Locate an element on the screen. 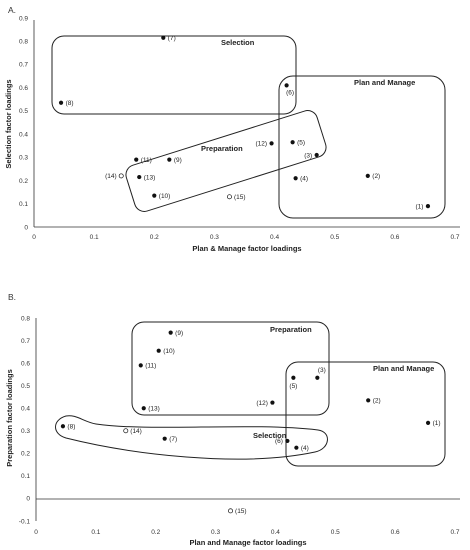 The width and height of the screenshot is (470, 550). panel-a-y-tick-labels: 0 0.1 0.2 0.3 0.4 0.5 0.6 0.7 0.8 0.9 is located at coordinates (23, 123).